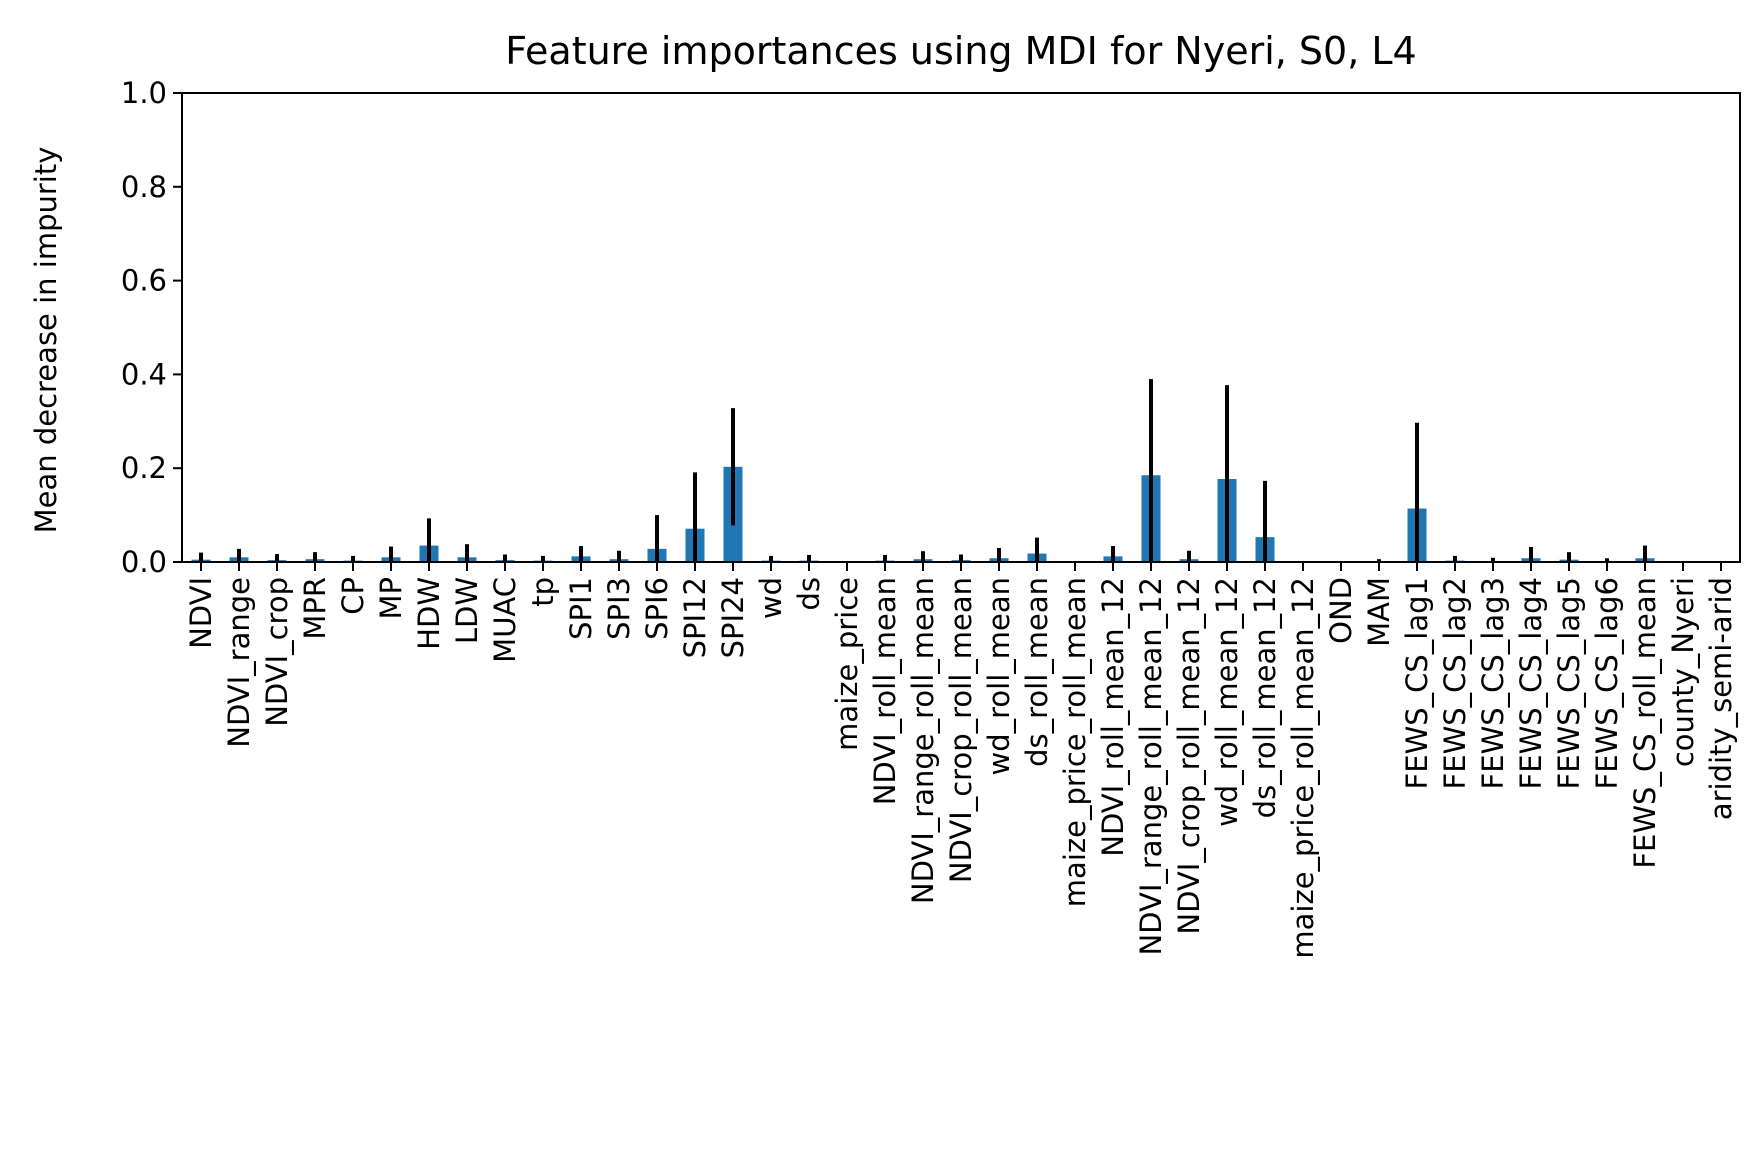  I want to click on x-tick-label-NDVI_roll_mean: NDVI_roll_mean, so click(885, 691).